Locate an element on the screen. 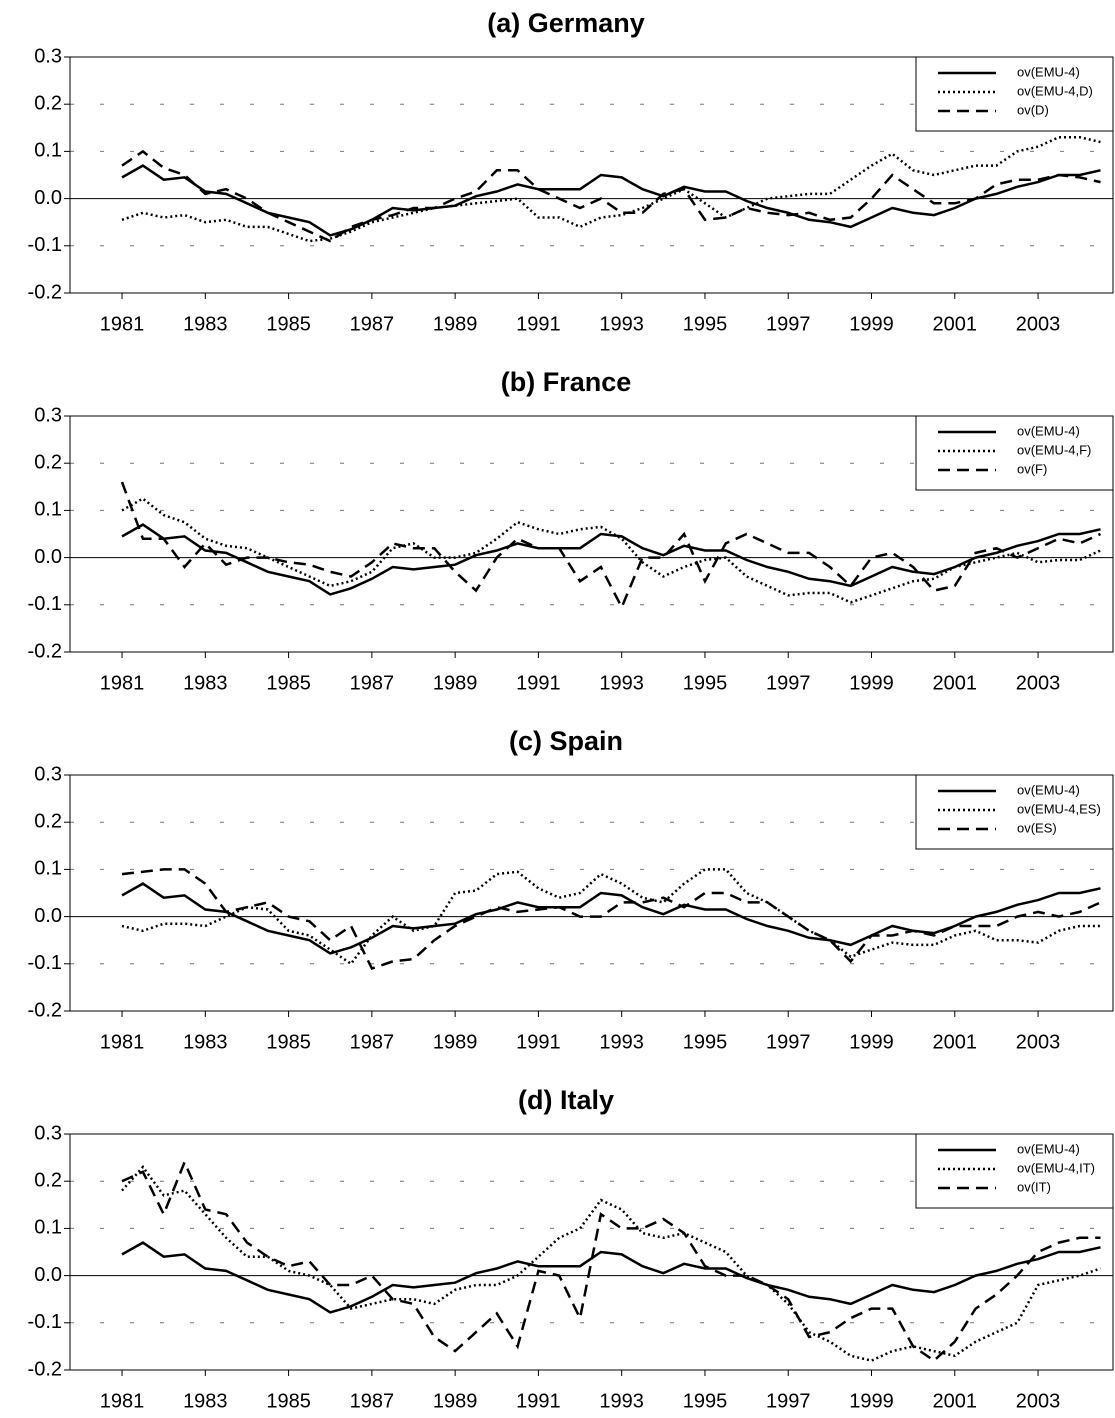 Image resolution: width=1115 pixels, height=1418 pixels. chart-title: (c) Spain is located at coordinates (566, 741).